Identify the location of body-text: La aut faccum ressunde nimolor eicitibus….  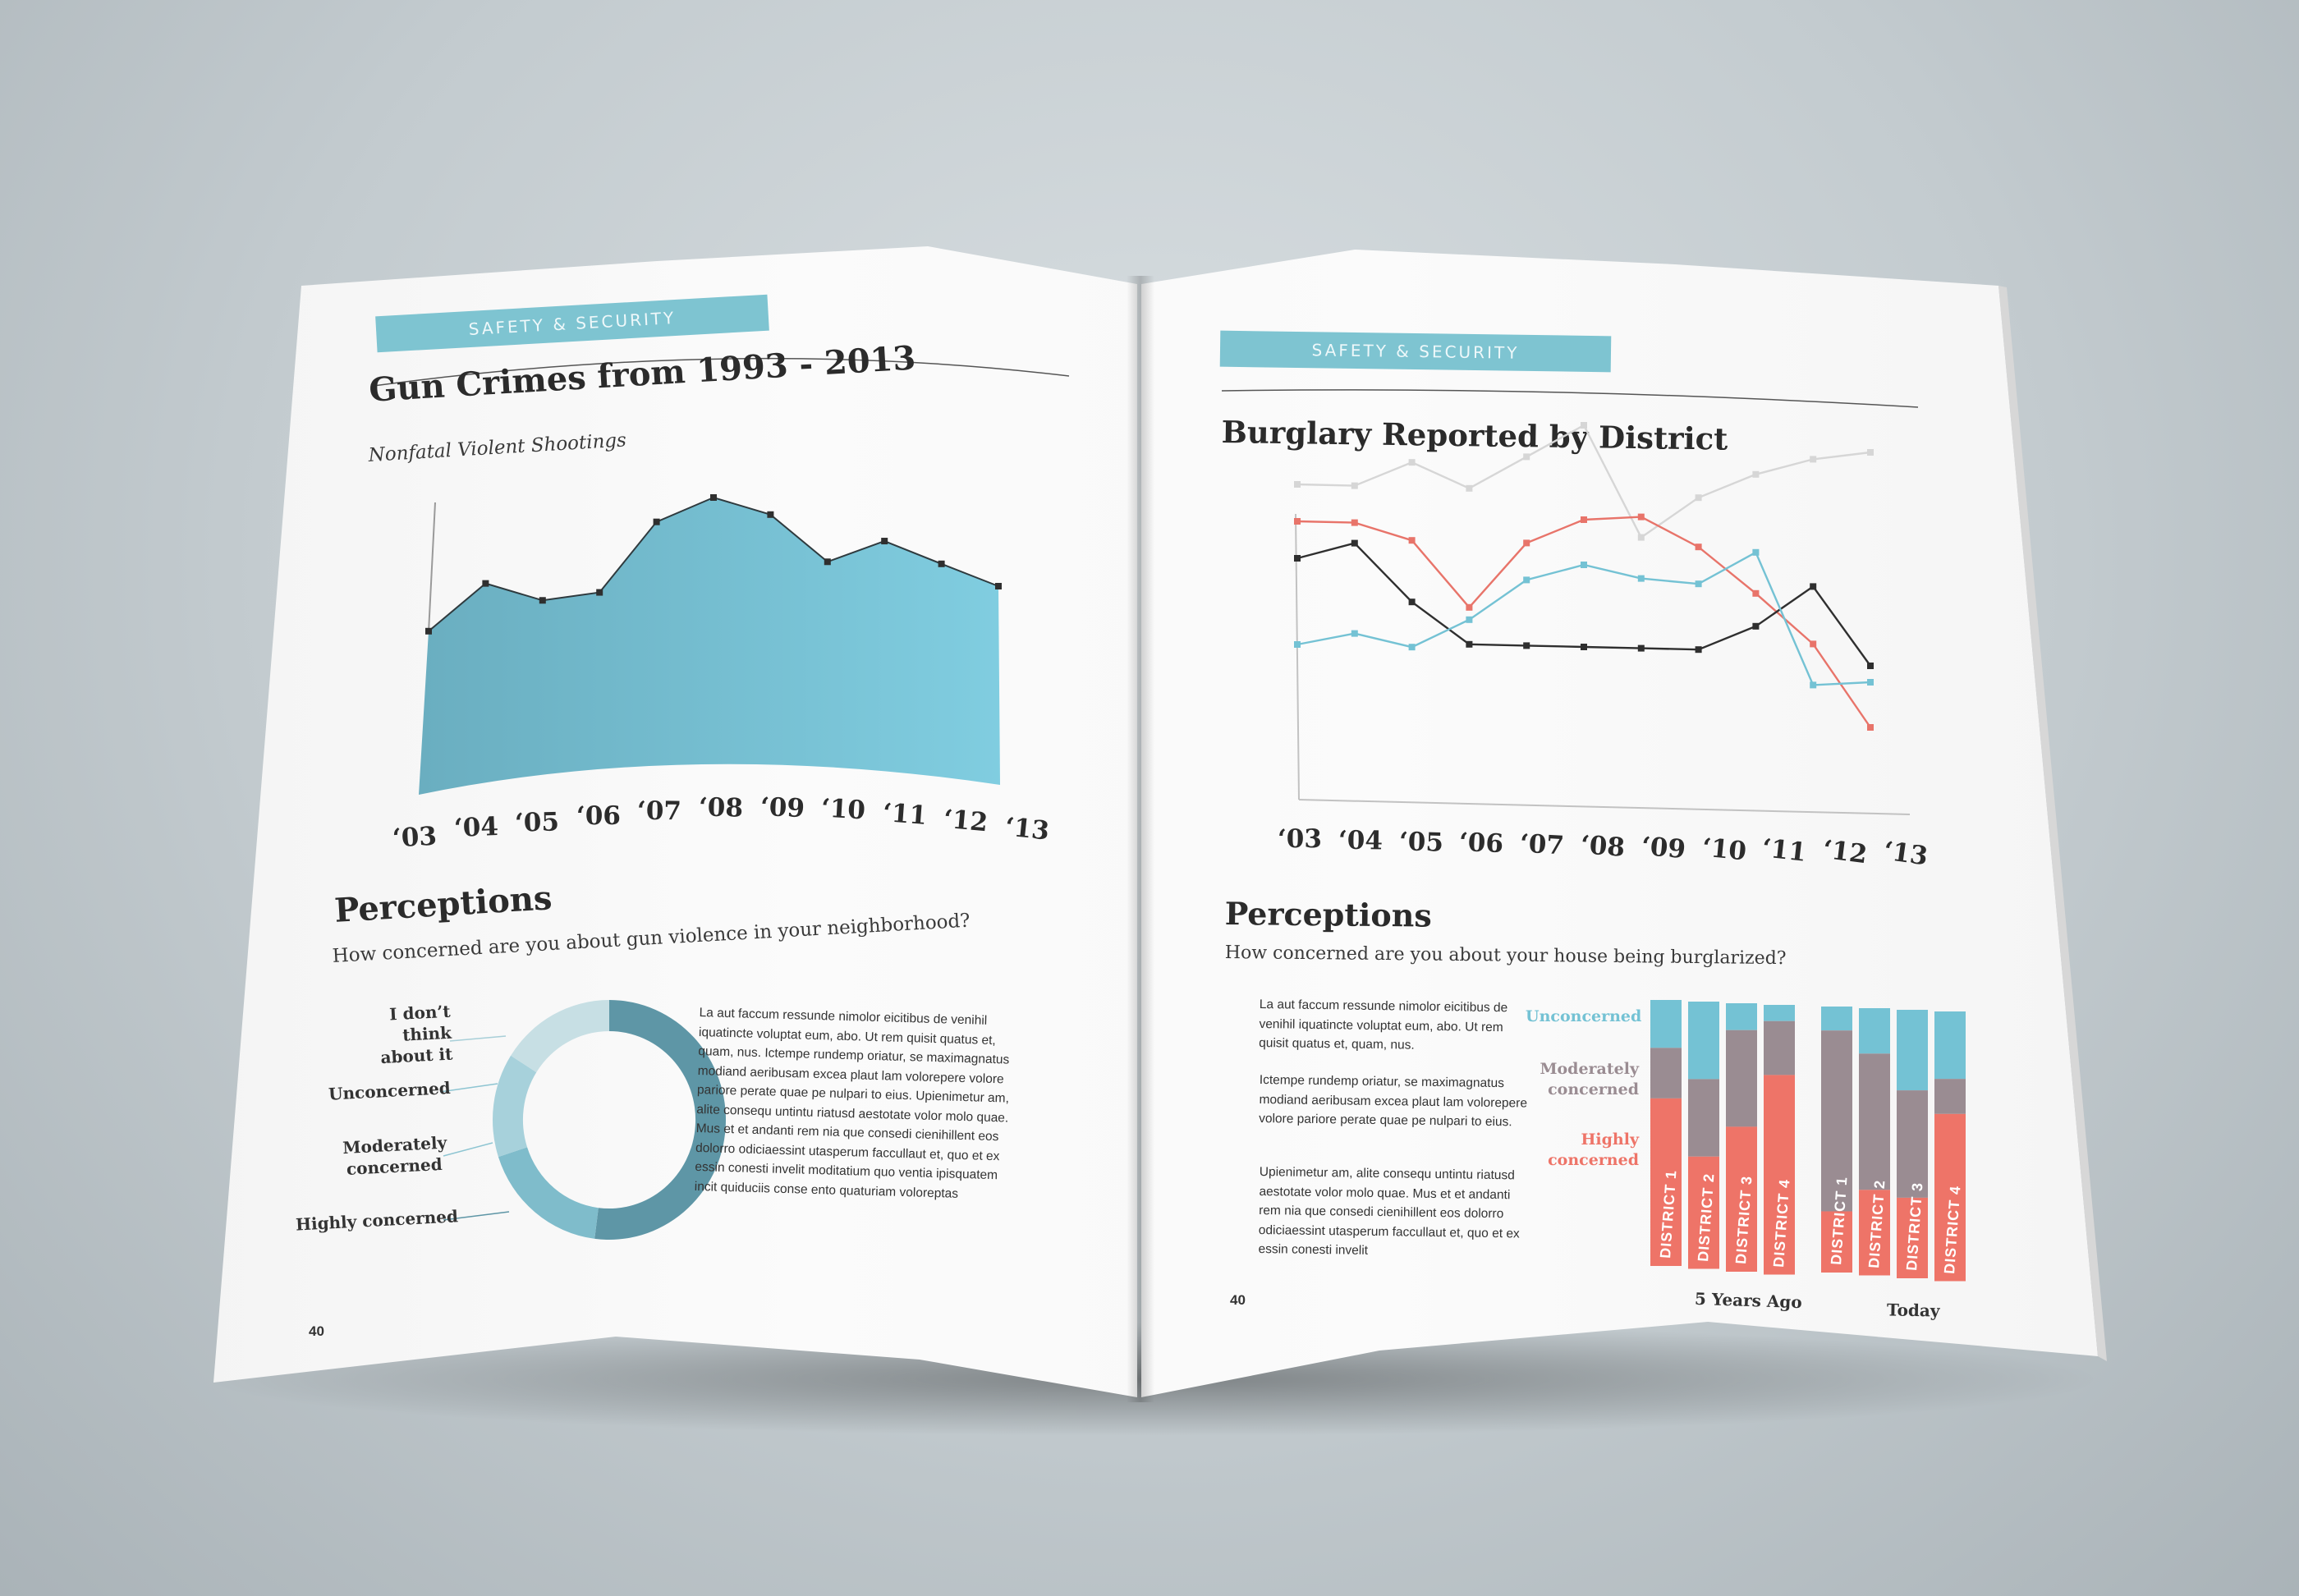
(852, 1103).